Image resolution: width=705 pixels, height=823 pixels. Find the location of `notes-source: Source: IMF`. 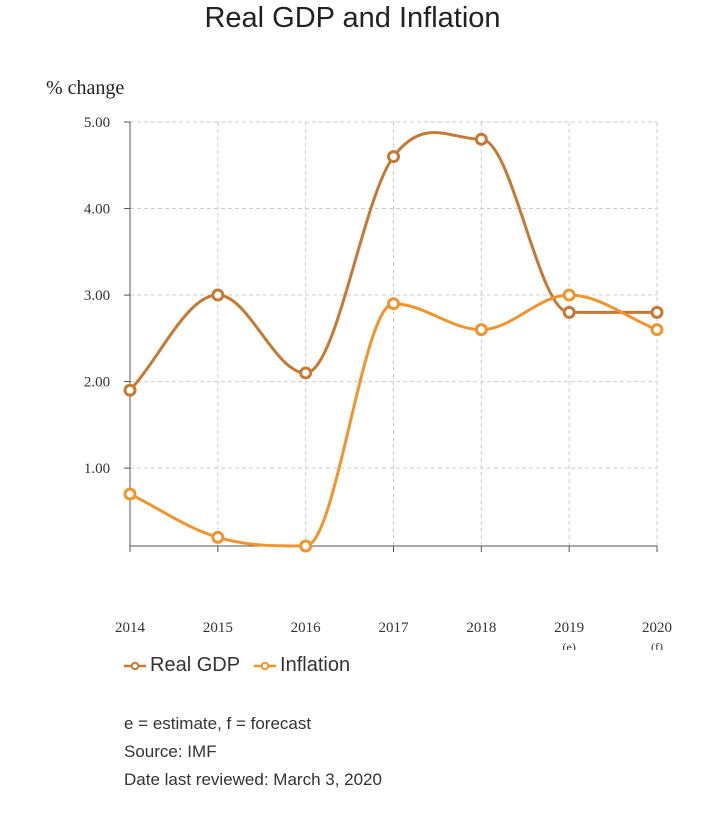

notes-source: Source: IMF is located at coordinates (170, 751).